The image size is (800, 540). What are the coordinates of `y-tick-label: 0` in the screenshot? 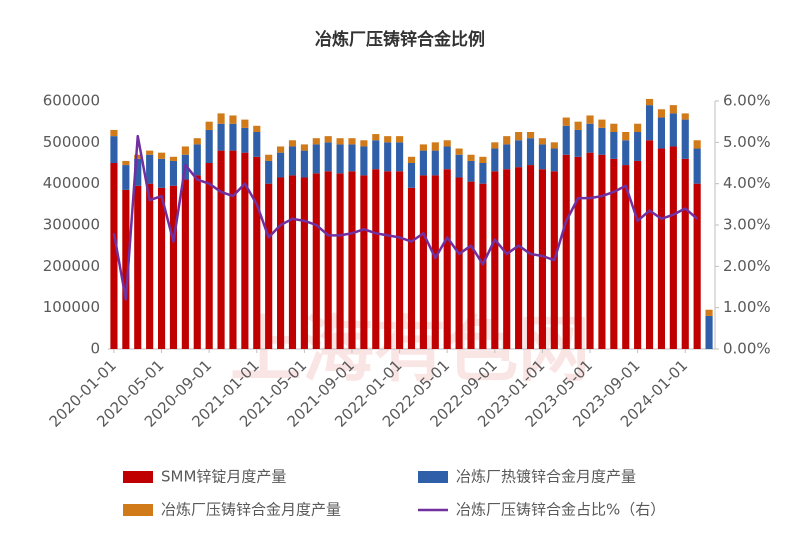 It's located at (95, 349).